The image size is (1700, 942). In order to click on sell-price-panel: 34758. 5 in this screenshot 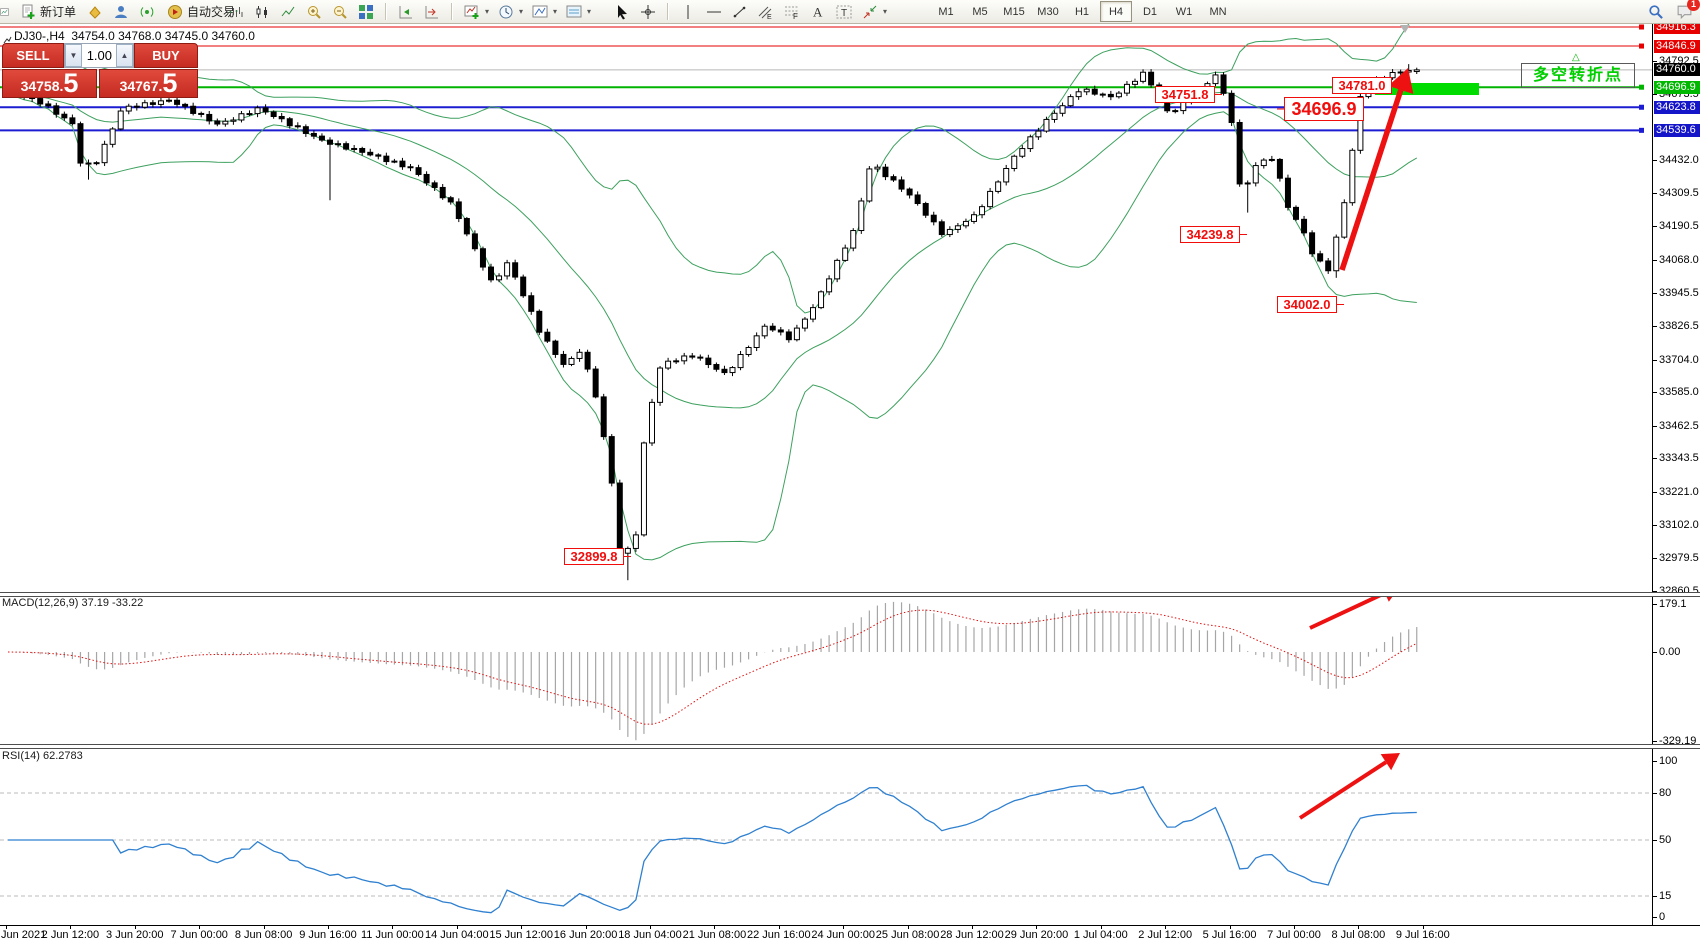, I will do `click(49, 83)`.